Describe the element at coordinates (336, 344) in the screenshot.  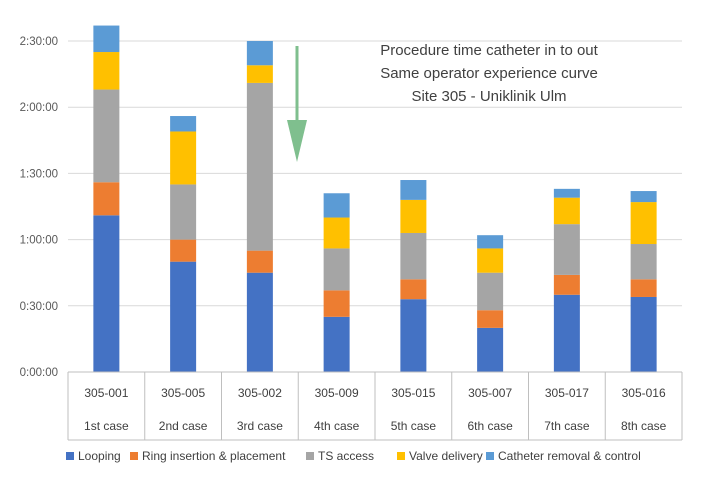
I see `bar-305-009-looping` at that location.